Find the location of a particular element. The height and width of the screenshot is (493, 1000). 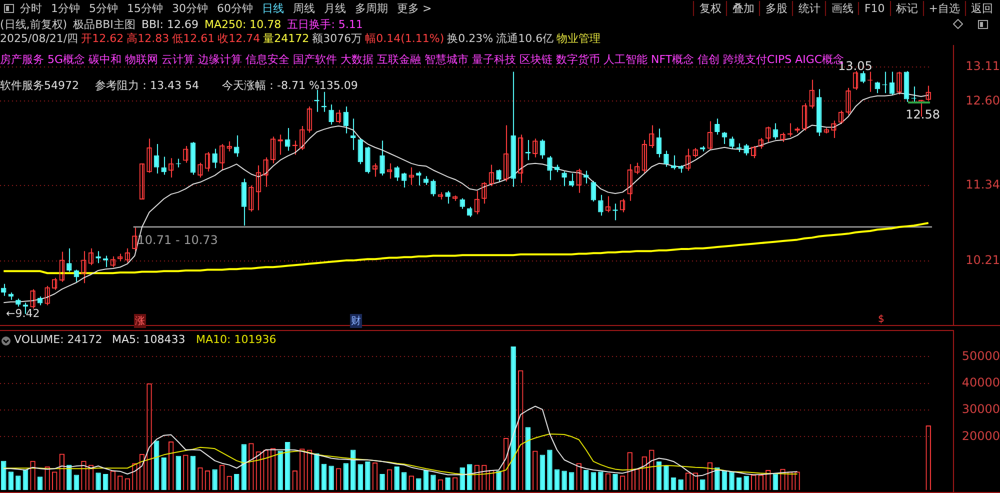

text: +自选 is located at coordinates (943, 8).